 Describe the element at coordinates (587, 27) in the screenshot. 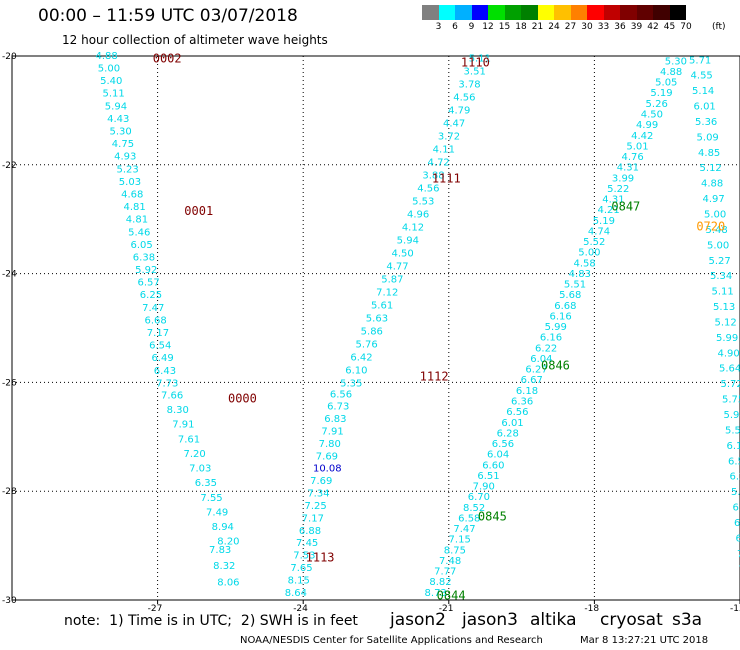

I see `color-scale-label: 30` at that location.